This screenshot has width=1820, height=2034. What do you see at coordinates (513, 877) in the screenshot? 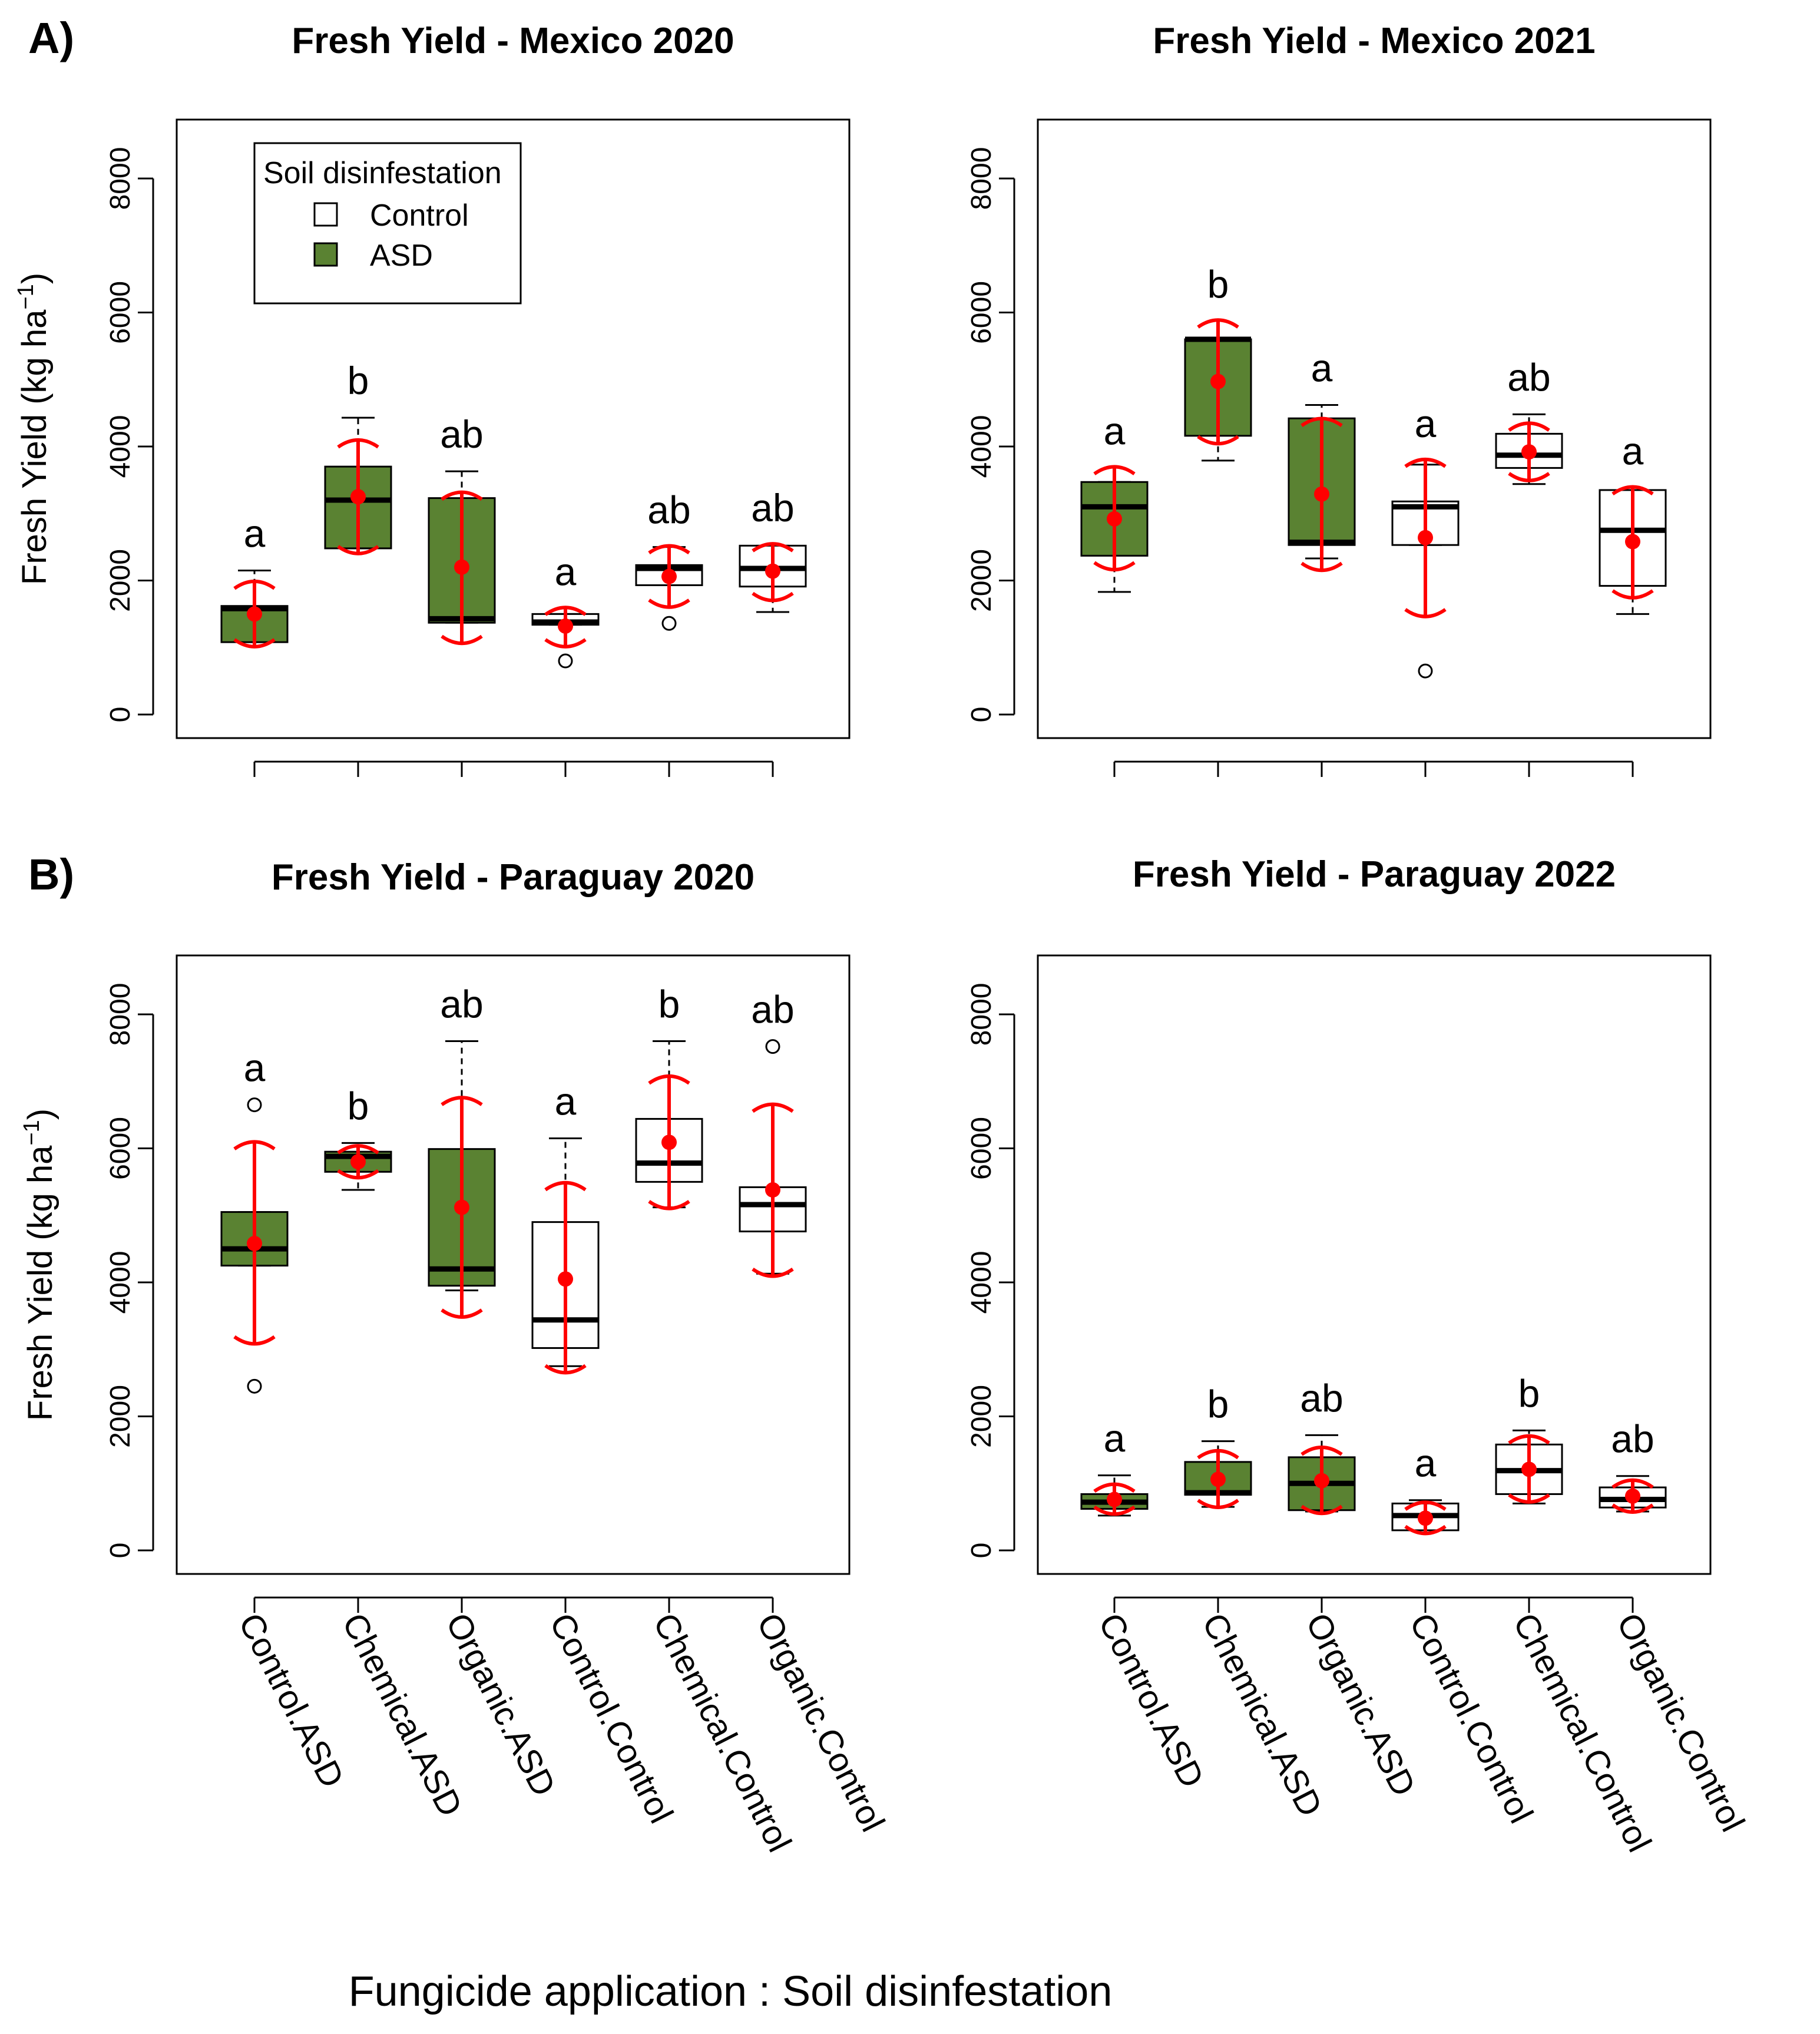
I see `panel-title: Fresh Yield - Paraguay 2020` at bounding box center [513, 877].